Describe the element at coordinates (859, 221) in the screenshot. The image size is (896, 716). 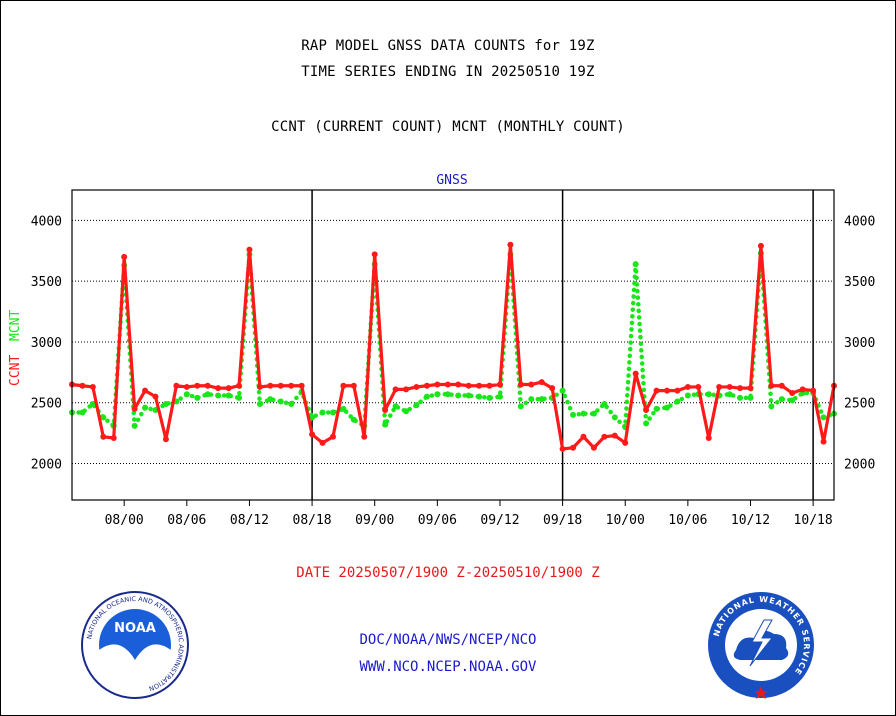
I see `y-tick-label-right: 4000` at that location.